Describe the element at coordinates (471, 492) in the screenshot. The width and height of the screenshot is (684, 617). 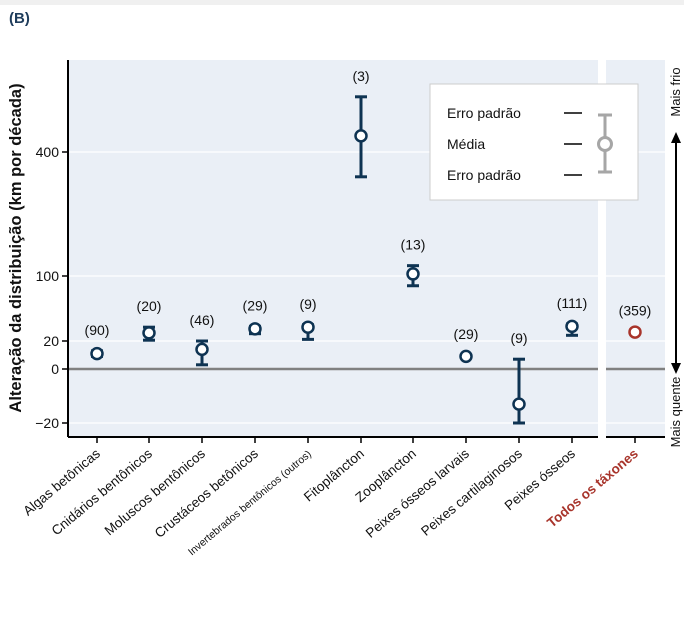
I see `category-label: Peixes cartilaginosos` at that location.